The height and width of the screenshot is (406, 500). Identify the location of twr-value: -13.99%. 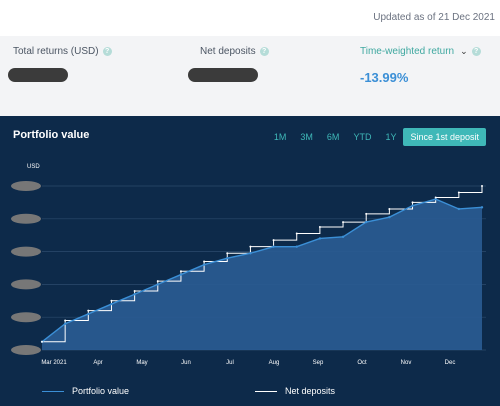
(384, 77).